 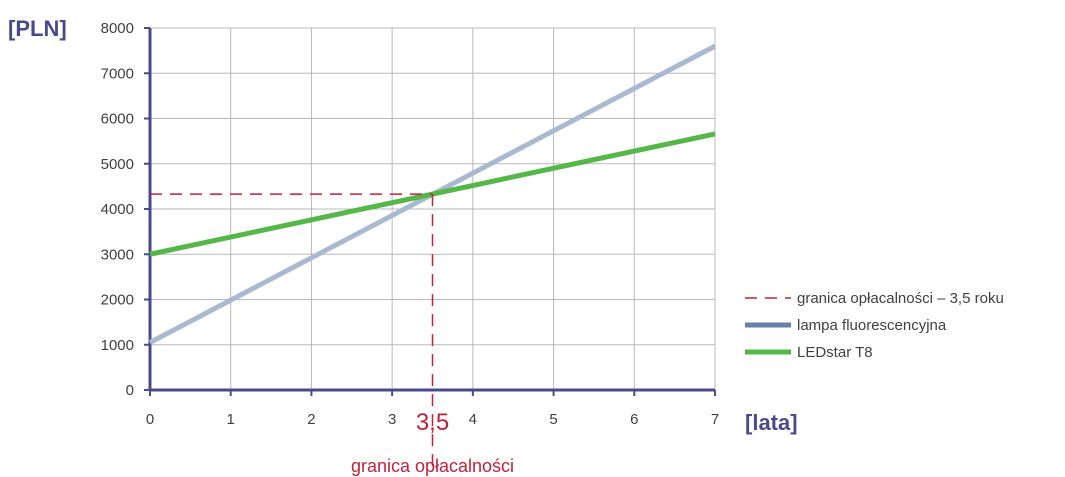 What do you see at coordinates (473, 419) in the screenshot?
I see `x-tick-label: 4` at bounding box center [473, 419].